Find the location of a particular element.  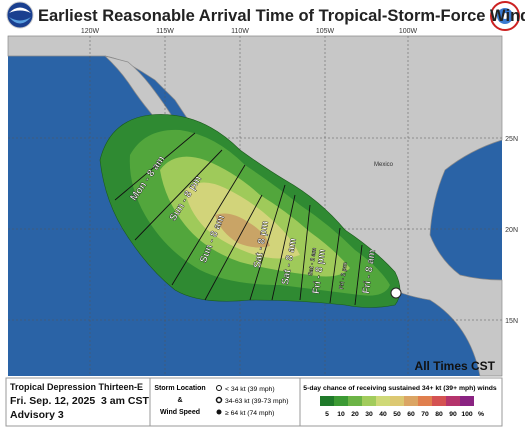

latitude-label: 25N is located at coordinates (511, 139).